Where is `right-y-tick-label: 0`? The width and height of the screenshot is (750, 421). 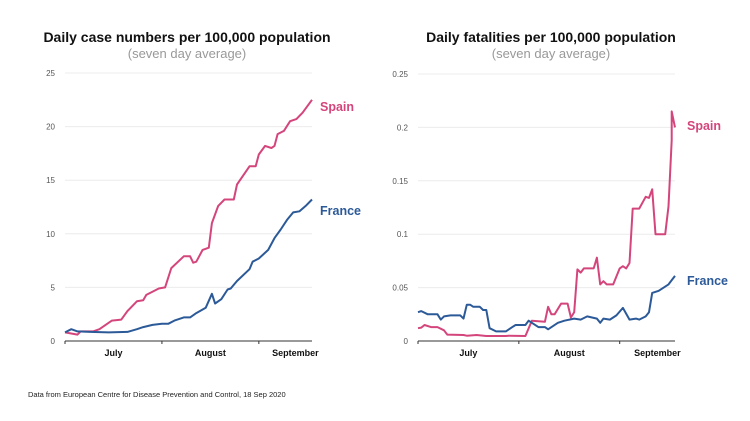 right-y-tick-label: 0 is located at coordinates (406, 341).